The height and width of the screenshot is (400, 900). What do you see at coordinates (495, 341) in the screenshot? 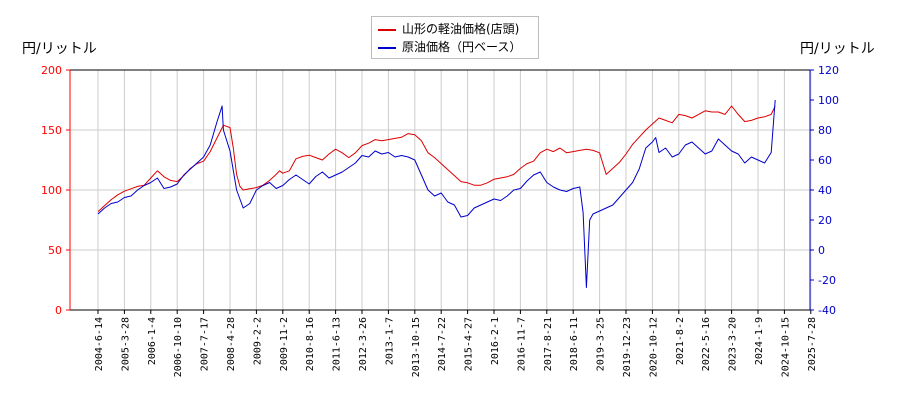
I see `x-tick-label: 2016-2-1` at bounding box center [495, 341].